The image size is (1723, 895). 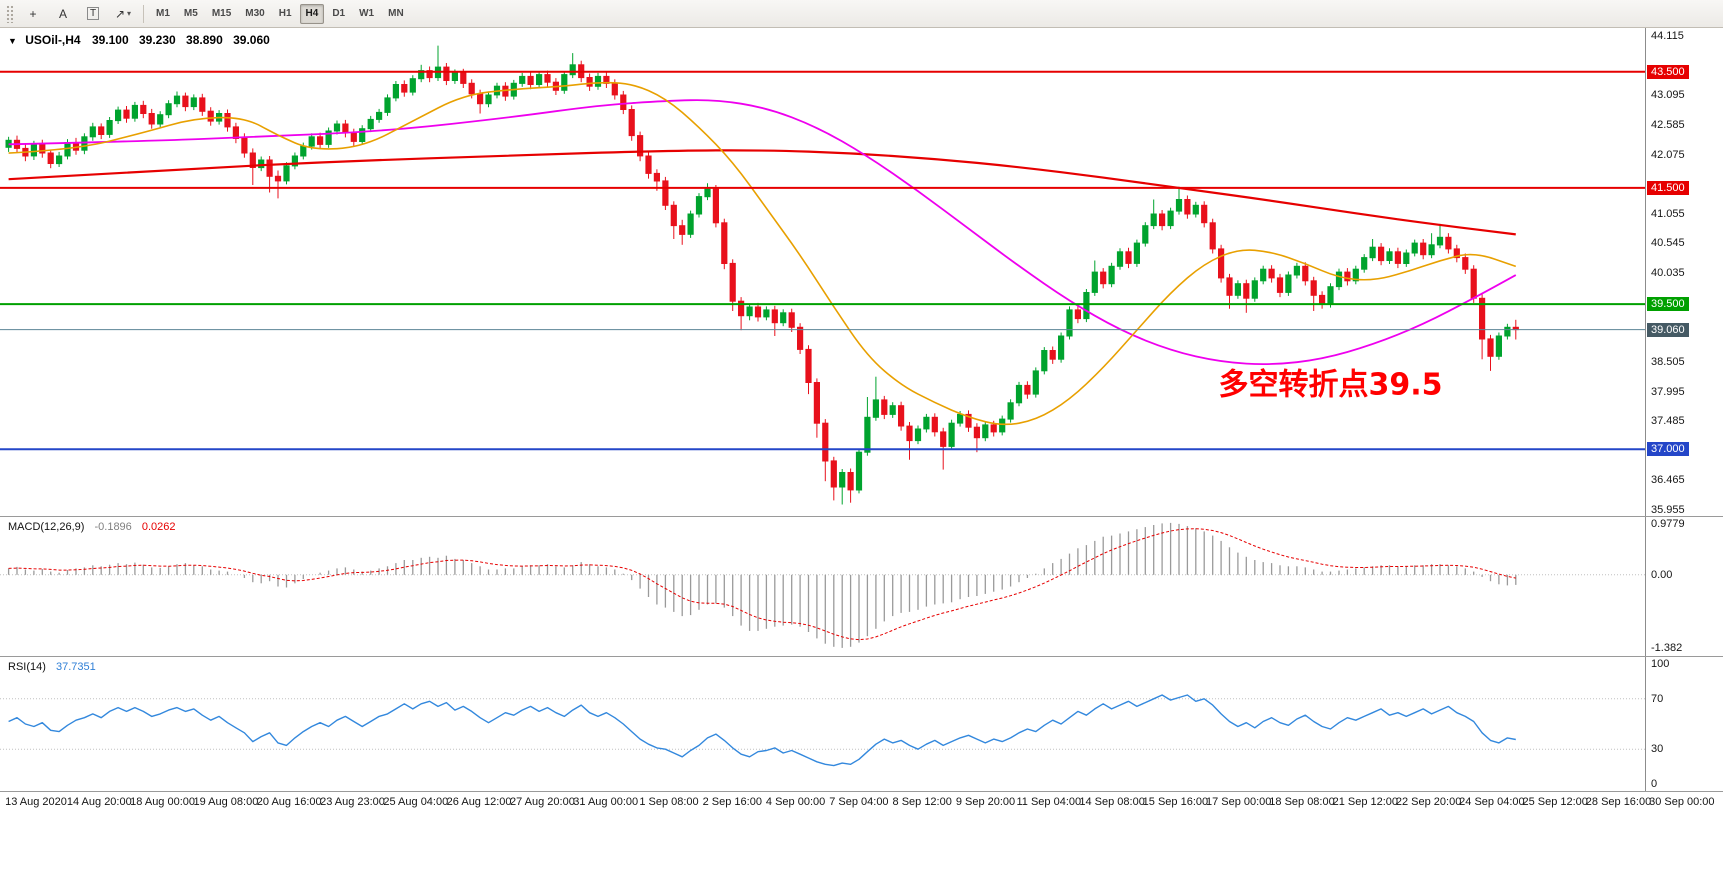 I want to click on timeframe-mn-button: MN, so click(x=396, y=13).